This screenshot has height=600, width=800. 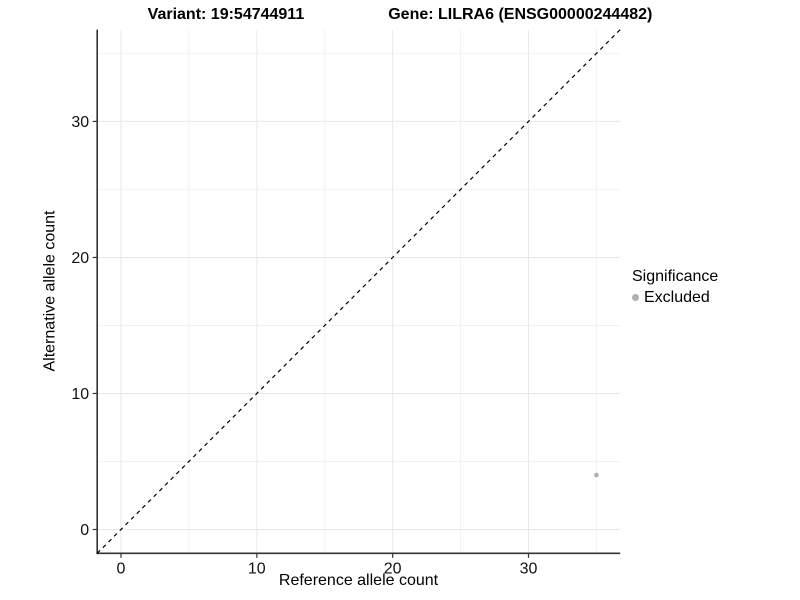 What do you see at coordinates (529, 568) in the screenshot?
I see `x-tick-label: 30` at bounding box center [529, 568].